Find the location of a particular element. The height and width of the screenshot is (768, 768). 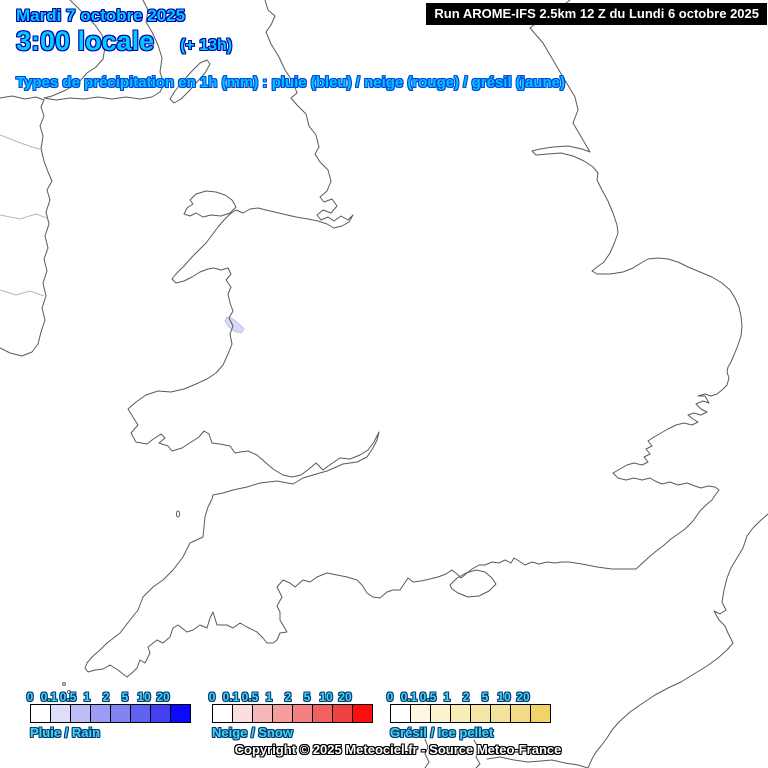

legend-snow: 0 0.1 0.5 1 2 5 10 20 Neige / Snow is located at coordinates (291, 716).